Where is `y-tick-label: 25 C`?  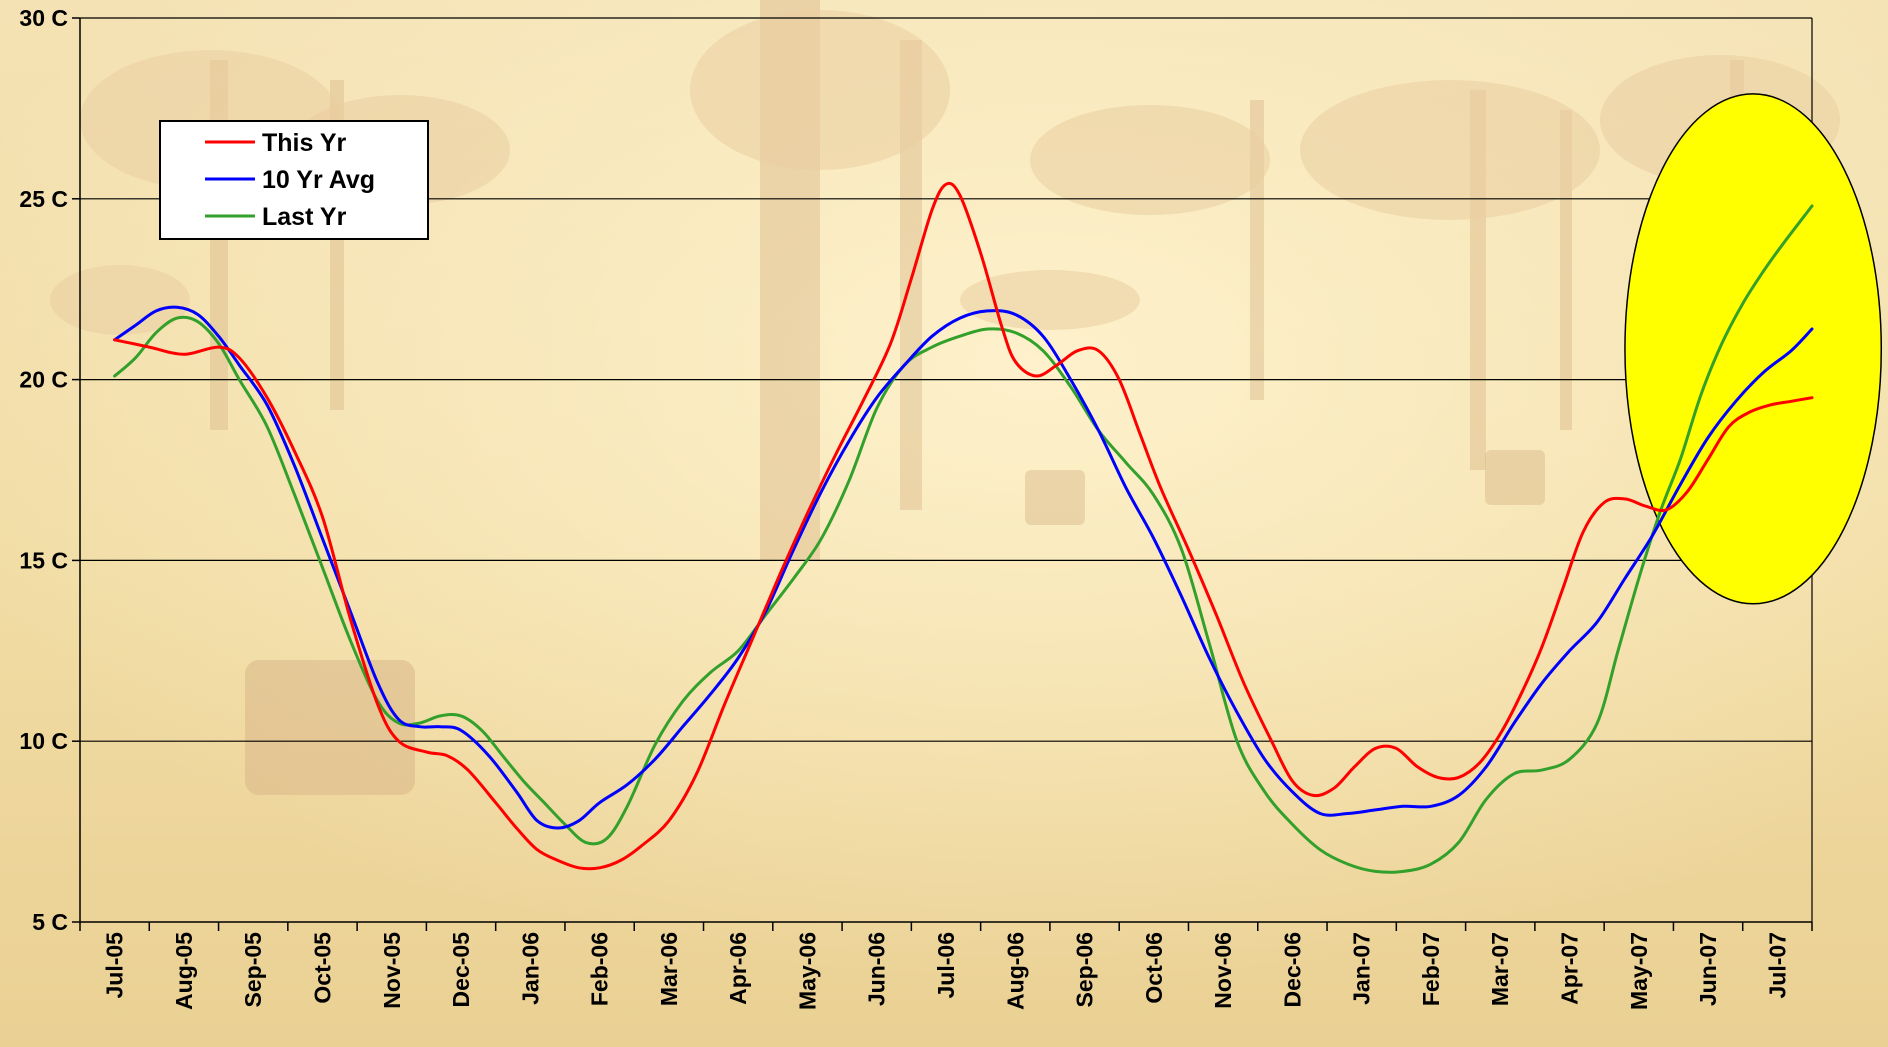
y-tick-label: 25 C is located at coordinates (43, 199).